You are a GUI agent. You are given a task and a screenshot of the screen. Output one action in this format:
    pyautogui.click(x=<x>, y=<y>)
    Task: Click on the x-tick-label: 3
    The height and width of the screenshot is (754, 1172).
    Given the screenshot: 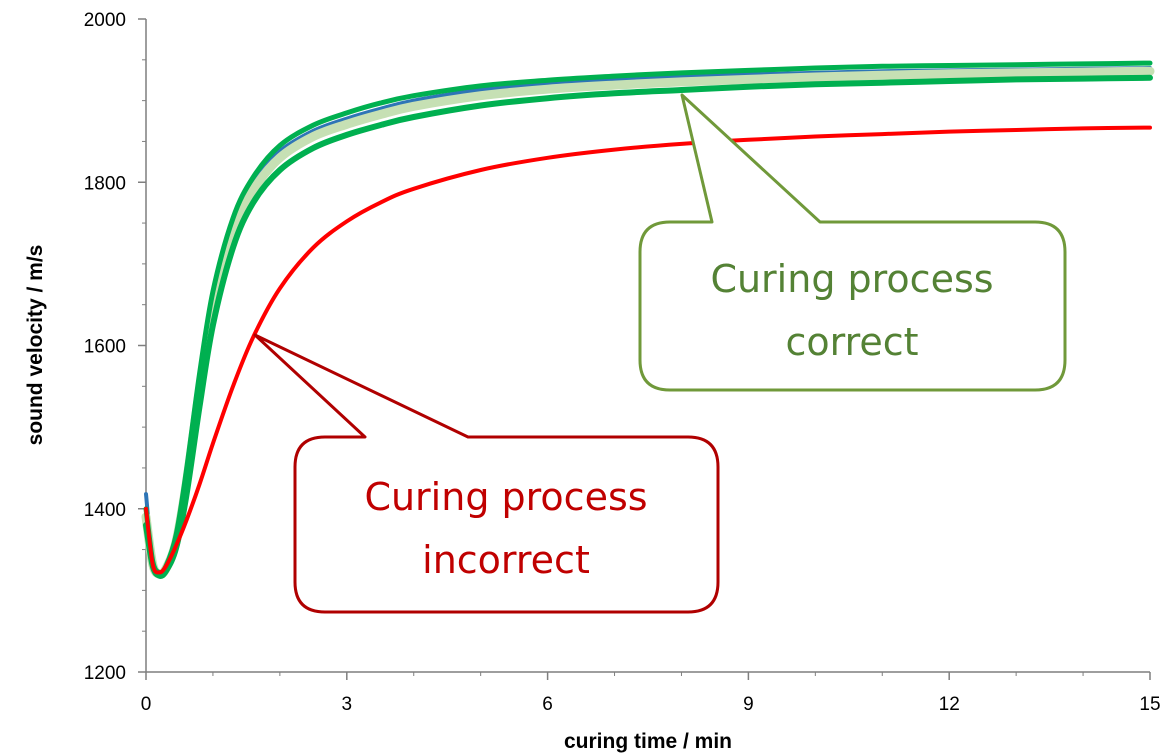 What is the action you would take?
    pyautogui.click(x=347, y=704)
    